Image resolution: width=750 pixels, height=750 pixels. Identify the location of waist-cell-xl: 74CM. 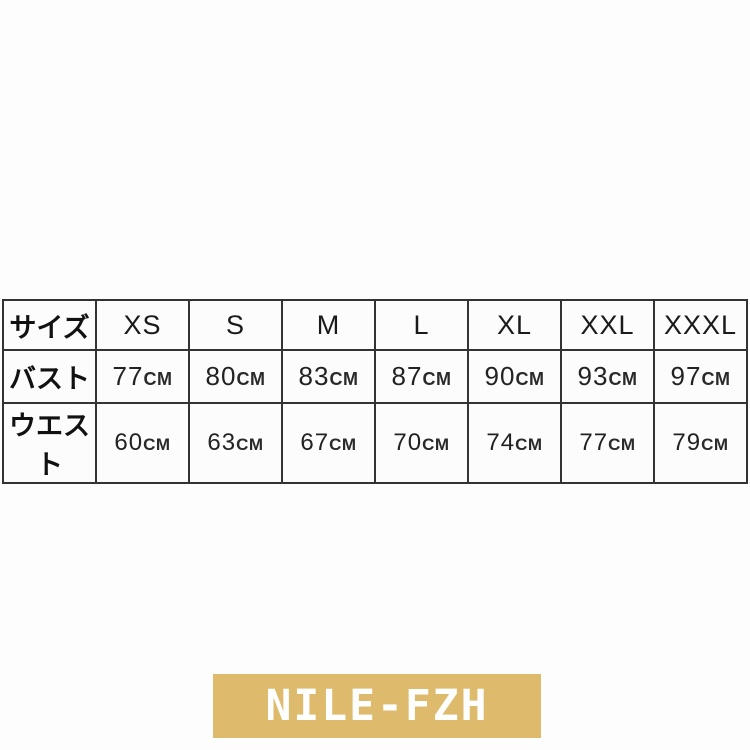
(514, 443).